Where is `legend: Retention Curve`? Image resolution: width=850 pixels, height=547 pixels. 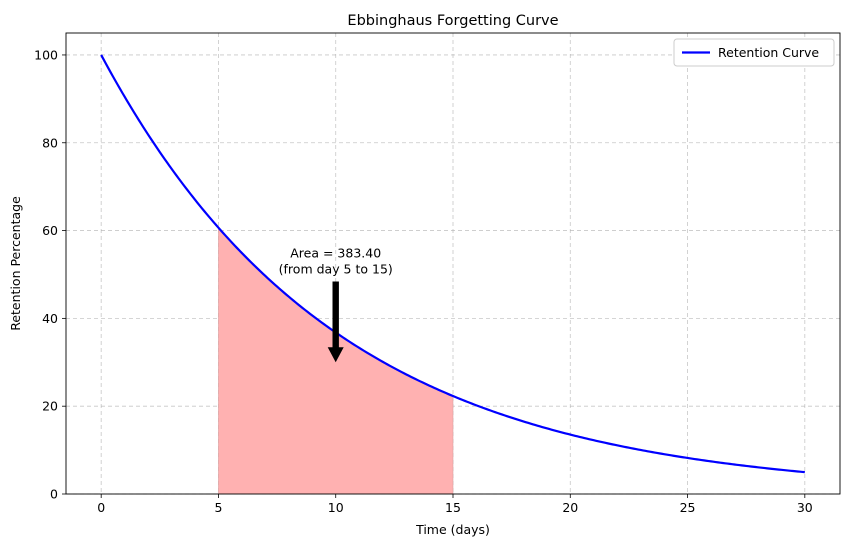
legend: Retention Curve is located at coordinates (754, 52).